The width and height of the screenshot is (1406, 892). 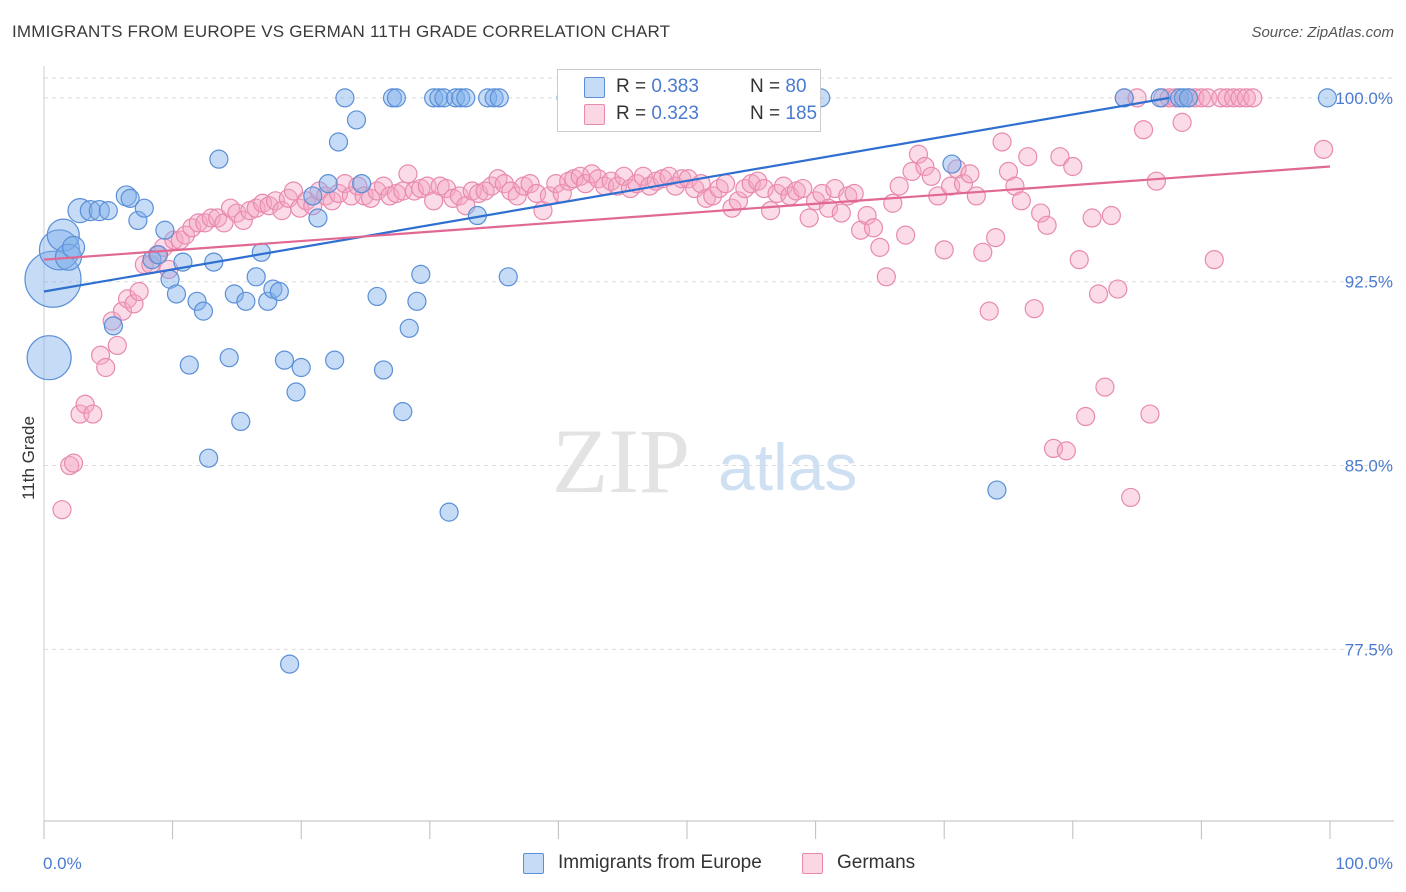 I want to click on y-tick-label: 77.5%, so click(x=1369, y=649).